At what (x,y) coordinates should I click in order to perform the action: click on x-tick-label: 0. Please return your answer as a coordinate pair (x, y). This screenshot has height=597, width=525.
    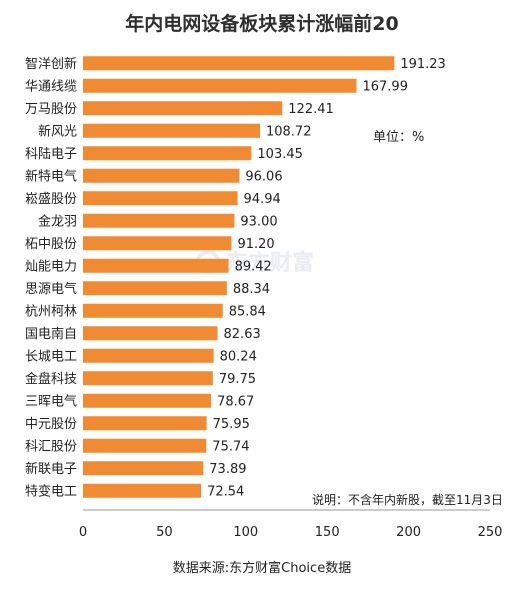
    Looking at the image, I should click on (83, 532).